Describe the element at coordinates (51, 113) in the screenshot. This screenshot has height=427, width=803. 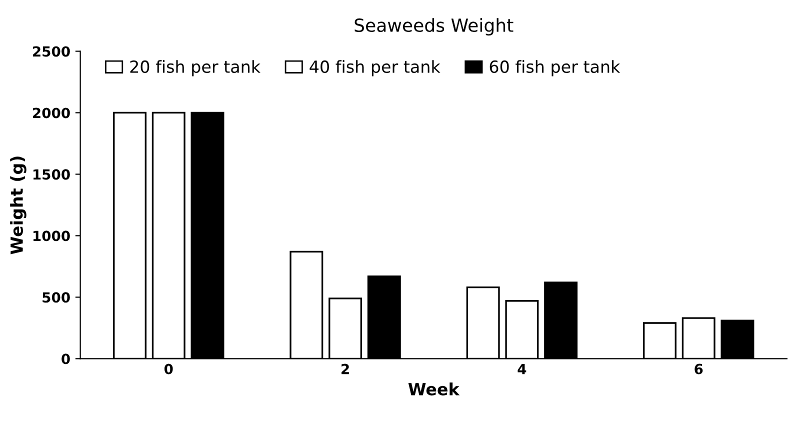
I see `y-tick-label: 2000` at that location.